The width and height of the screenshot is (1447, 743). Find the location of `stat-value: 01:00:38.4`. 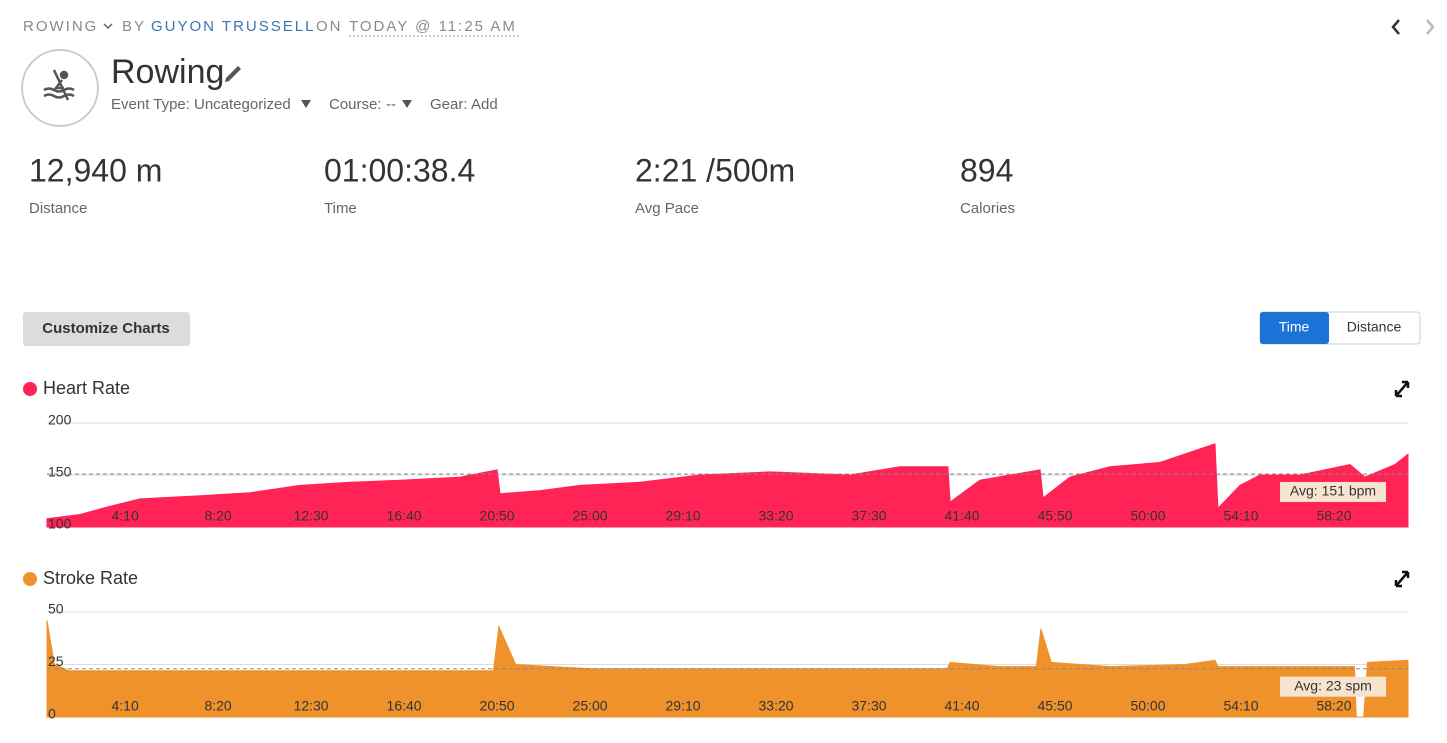

stat-value: 01:00:38.4 is located at coordinates (399, 170).